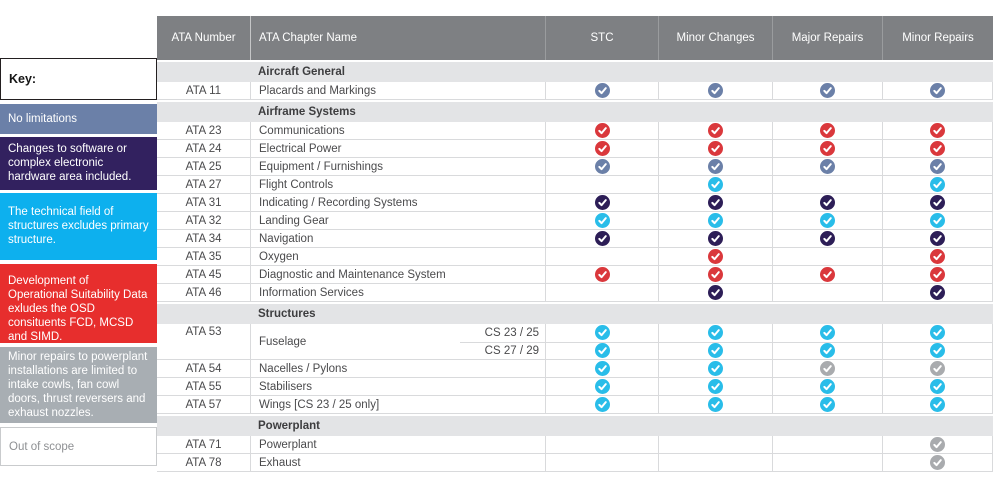 This screenshot has height=490, width=1000. What do you see at coordinates (203, 292) in the screenshot?
I see `ata-number-cell: ATA 46` at bounding box center [203, 292].